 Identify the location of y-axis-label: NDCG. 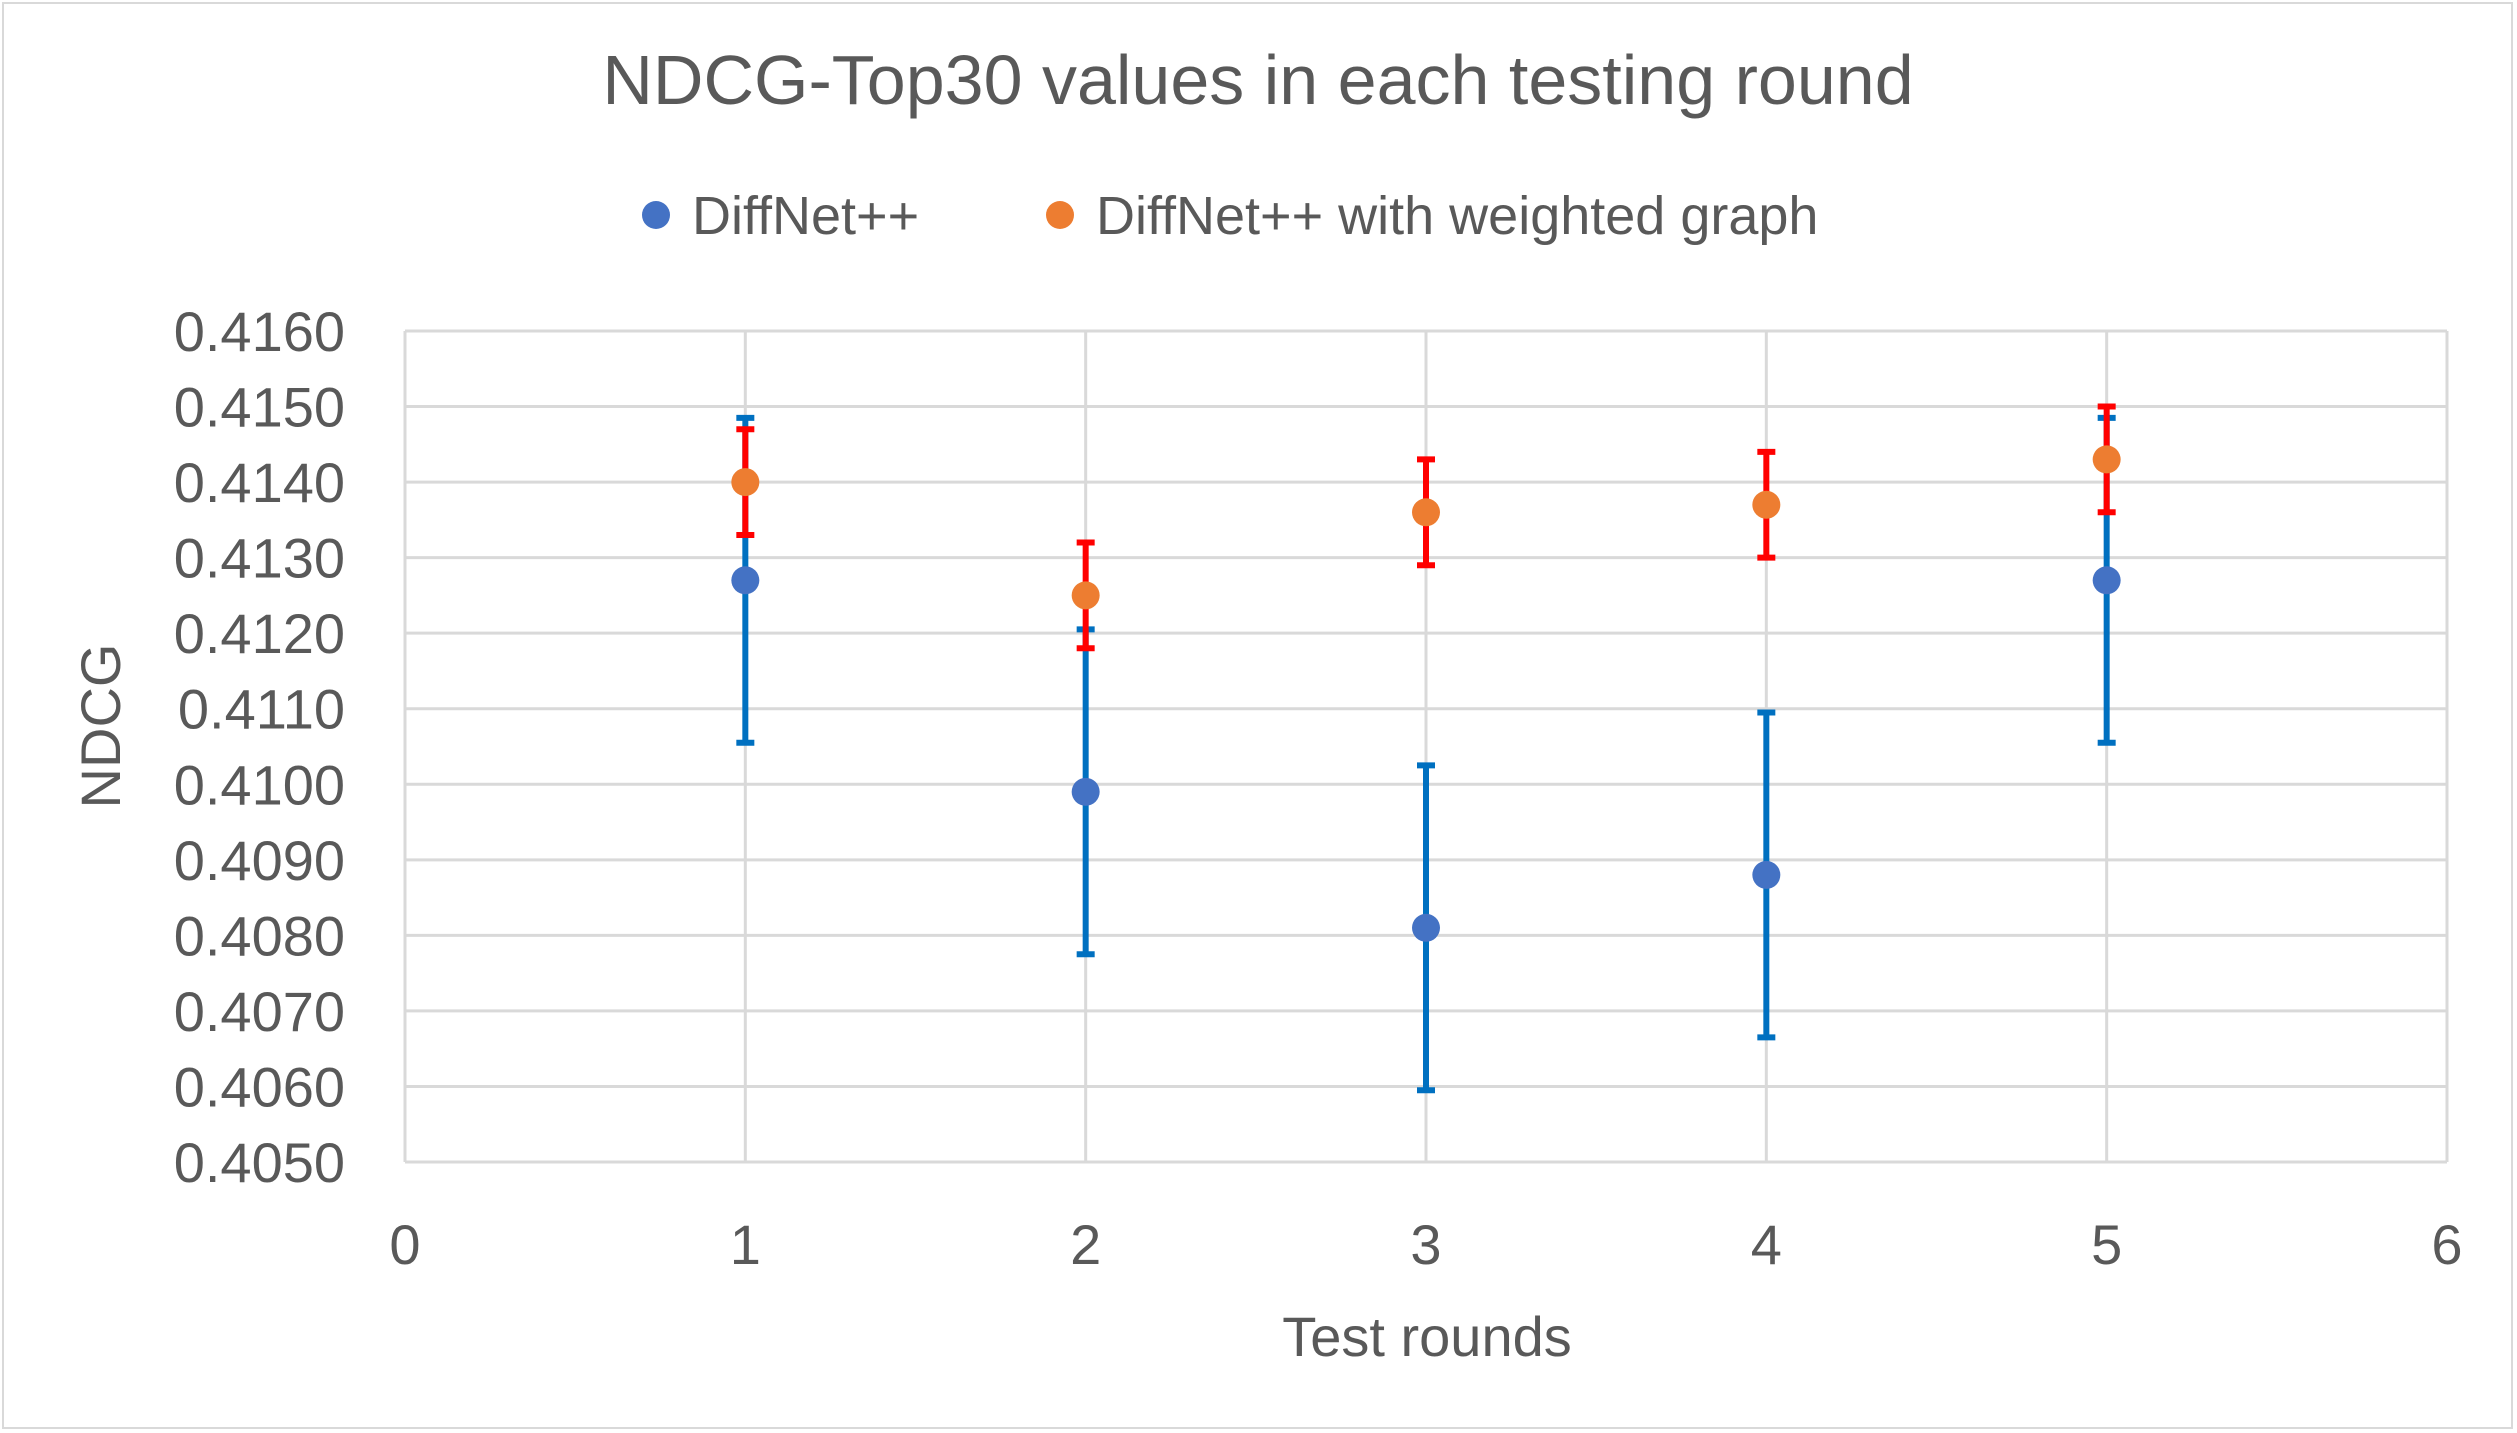
(100, 726).